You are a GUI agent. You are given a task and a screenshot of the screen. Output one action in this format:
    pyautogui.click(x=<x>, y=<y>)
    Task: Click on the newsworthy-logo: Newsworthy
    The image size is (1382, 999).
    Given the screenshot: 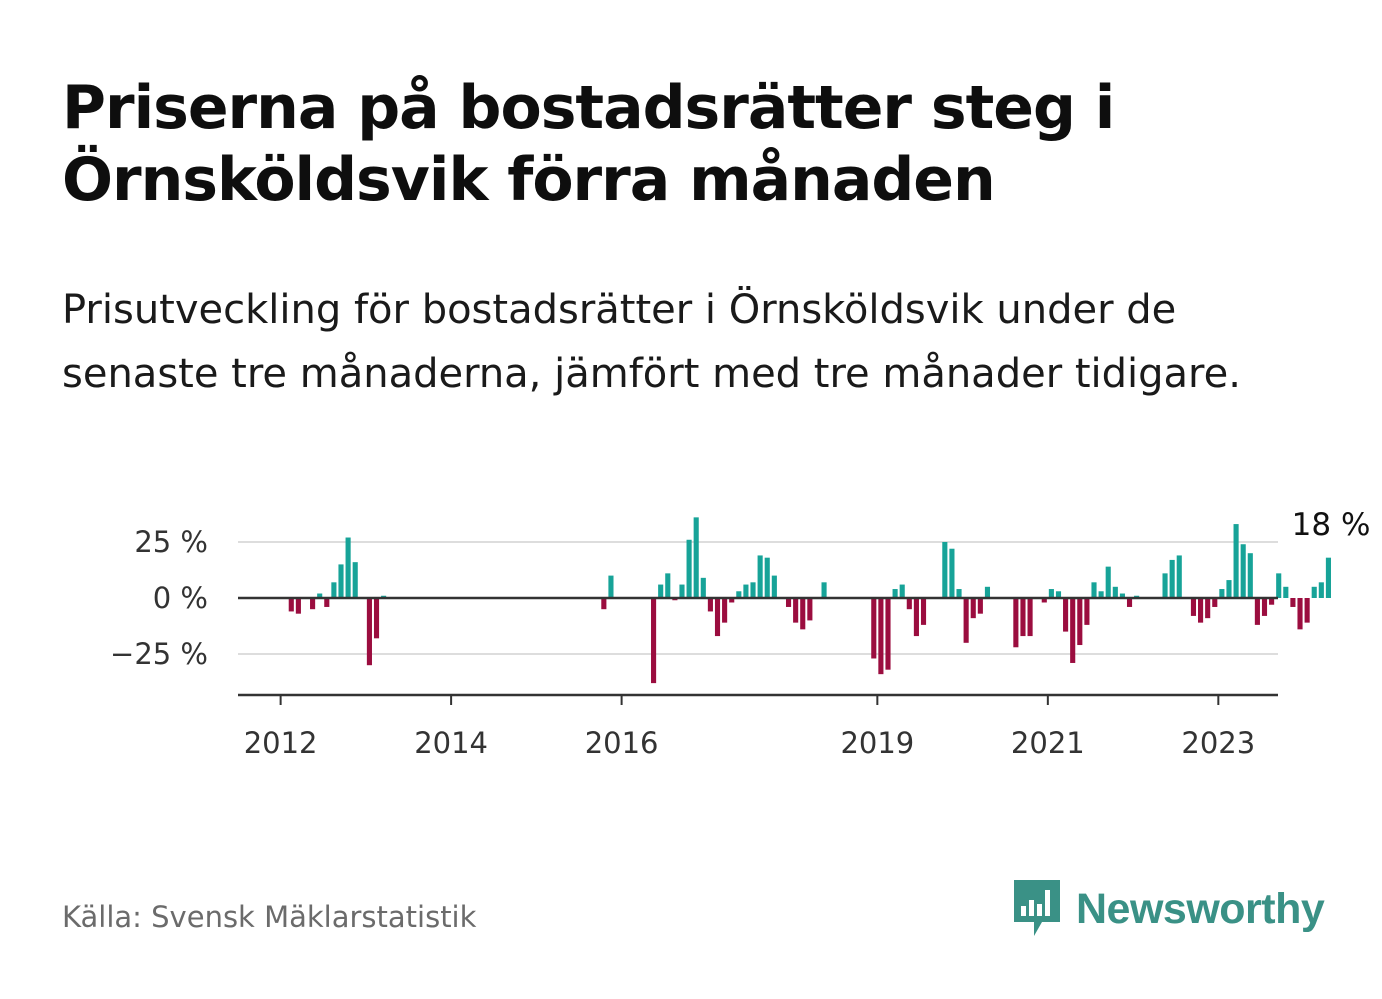 What is the action you would take?
    pyautogui.click(x=1168, y=909)
    